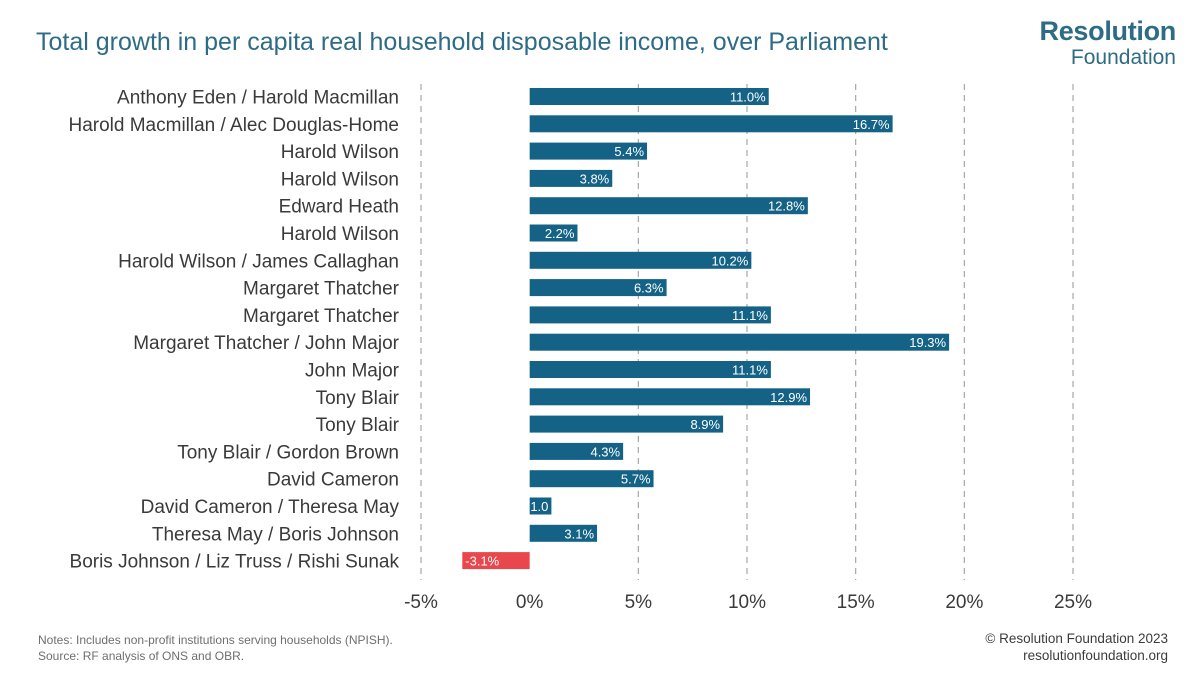 The height and width of the screenshot is (675, 1200). What do you see at coordinates (786, 206) in the screenshot?
I see `data-label: 12.8%` at bounding box center [786, 206].